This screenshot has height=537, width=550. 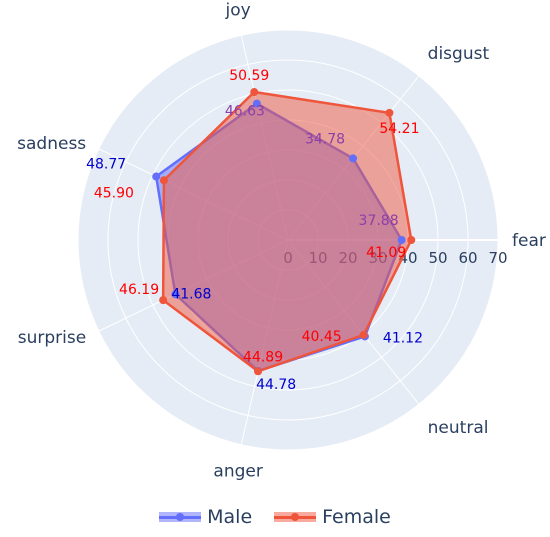 I want to click on legend-swatch-female, so click(x=295, y=517).